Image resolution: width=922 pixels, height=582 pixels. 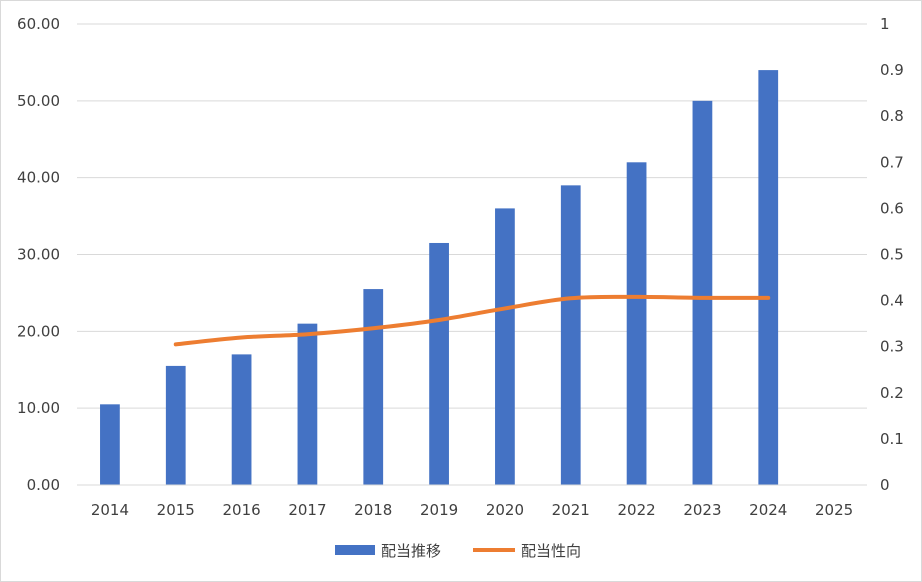 What do you see at coordinates (834, 510) in the screenshot?
I see `x-tick-label: 2025` at bounding box center [834, 510].